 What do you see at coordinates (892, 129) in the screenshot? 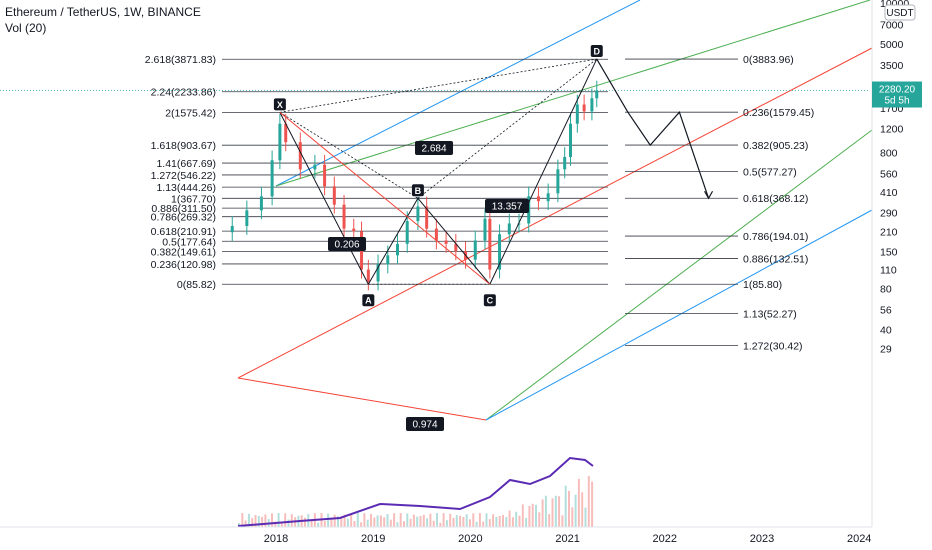
I see `price-tick-label: 1200` at bounding box center [892, 129].